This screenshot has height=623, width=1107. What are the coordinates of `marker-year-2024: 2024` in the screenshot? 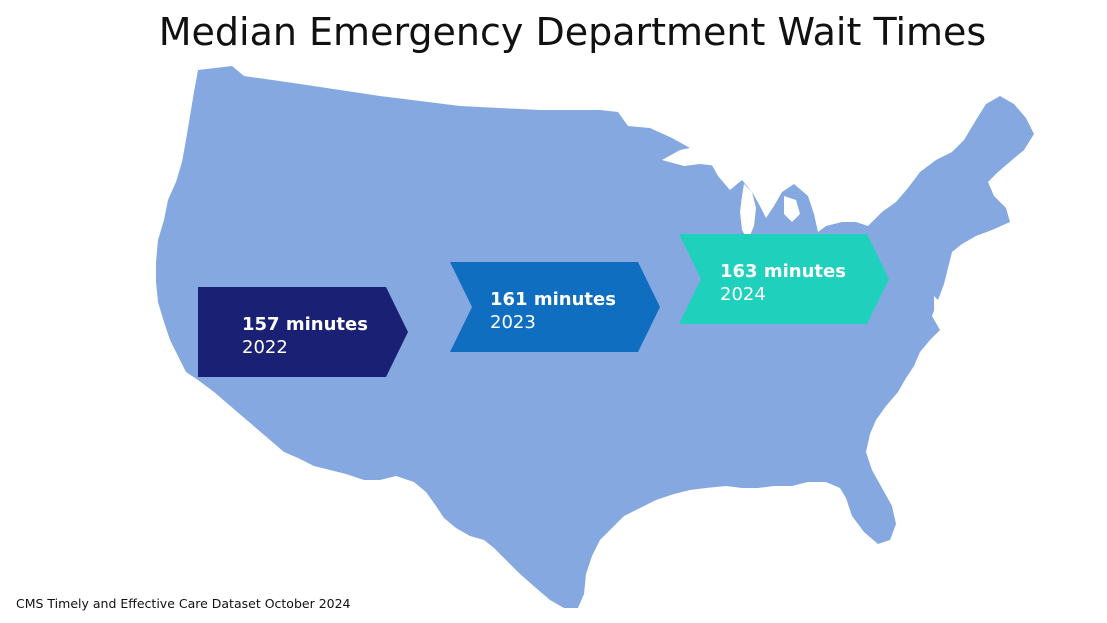 It's located at (743, 294).